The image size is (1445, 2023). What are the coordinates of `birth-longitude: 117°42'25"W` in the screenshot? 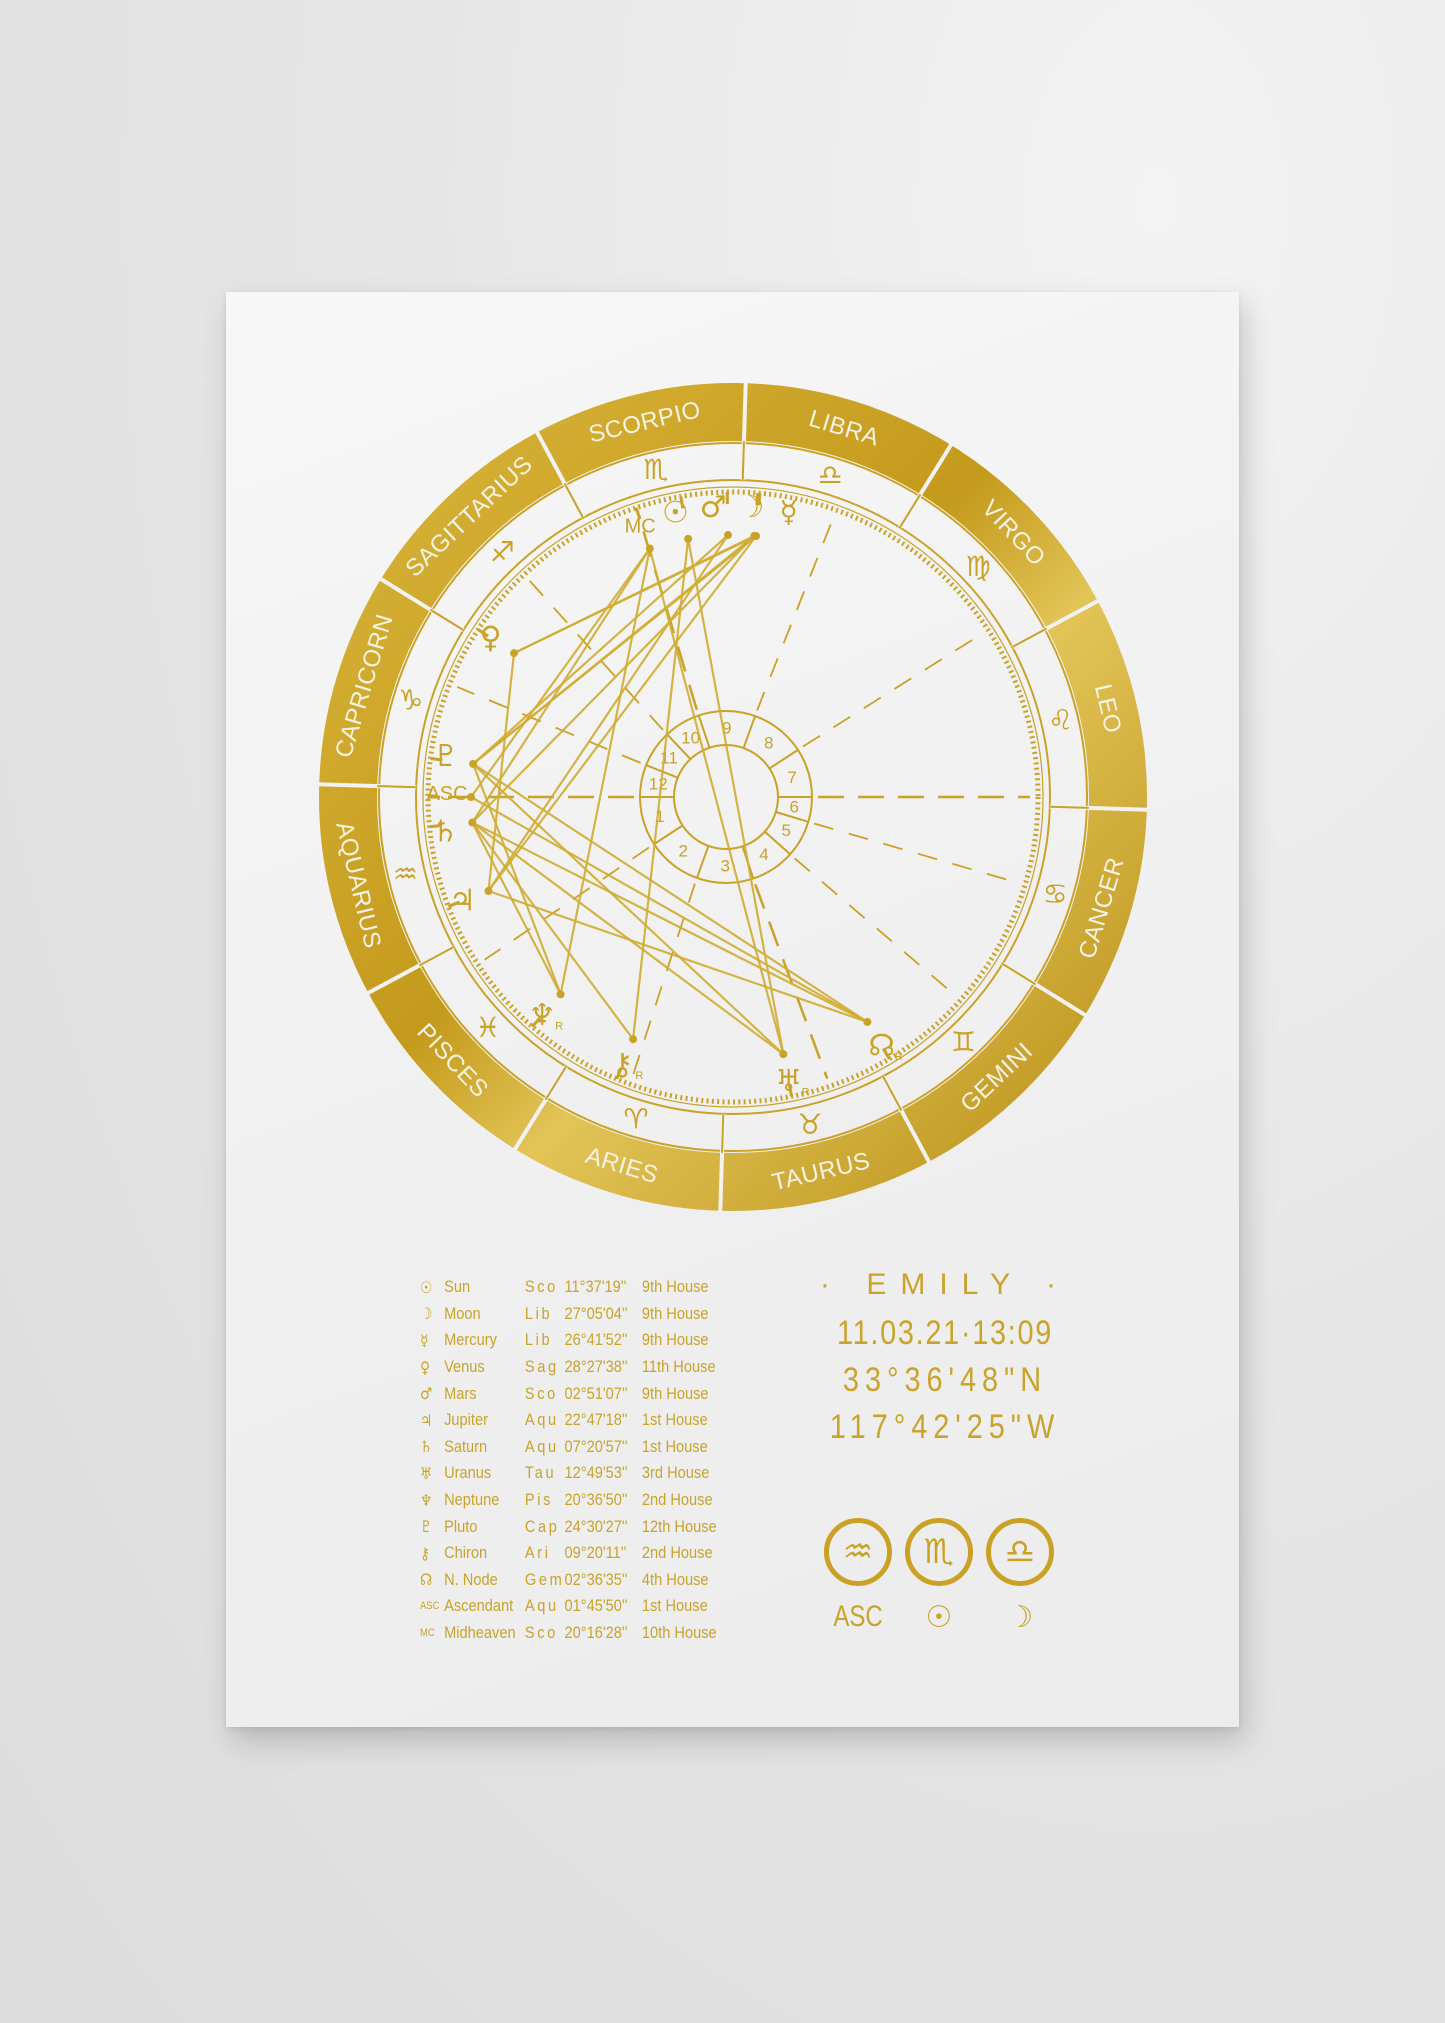 It's located at (945, 1427).